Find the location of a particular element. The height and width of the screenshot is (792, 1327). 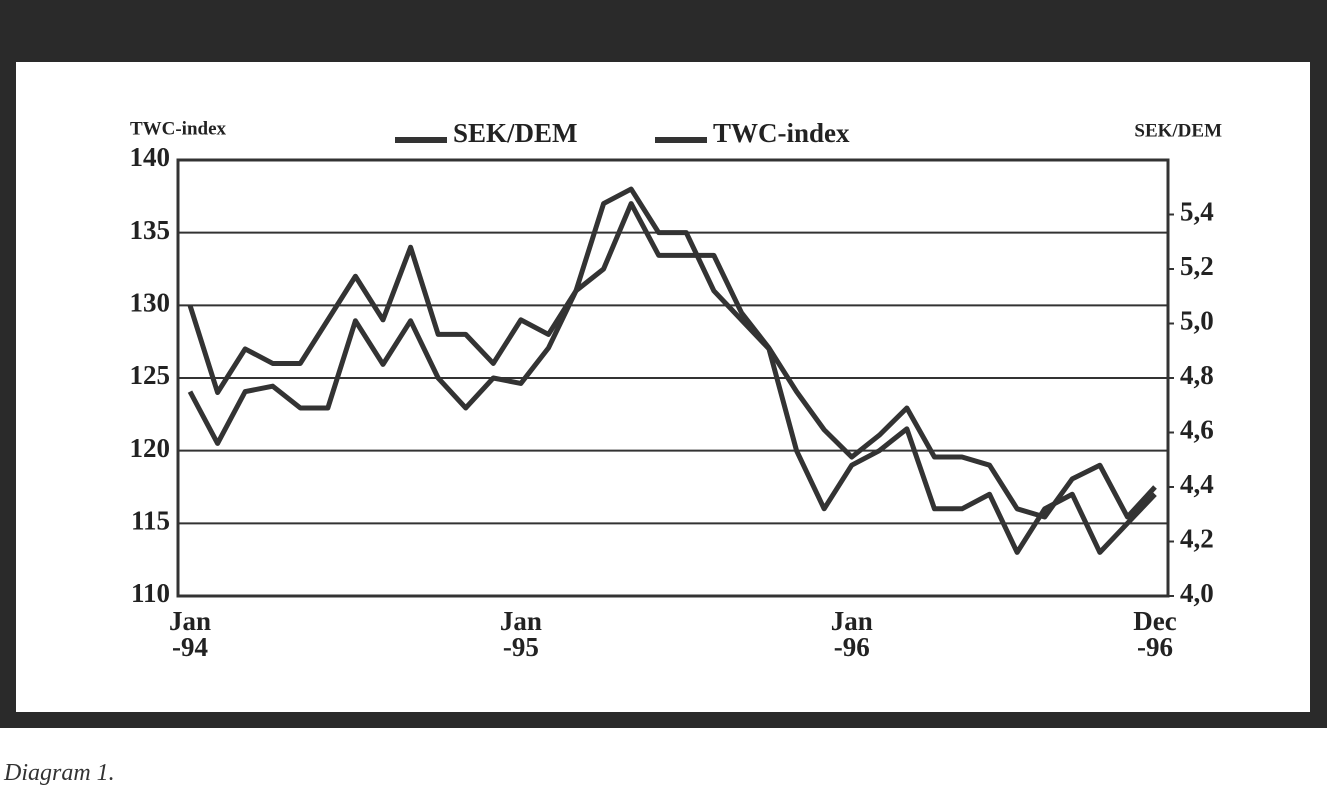

y2-tick-label: 5,0 is located at coordinates (1197, 321).